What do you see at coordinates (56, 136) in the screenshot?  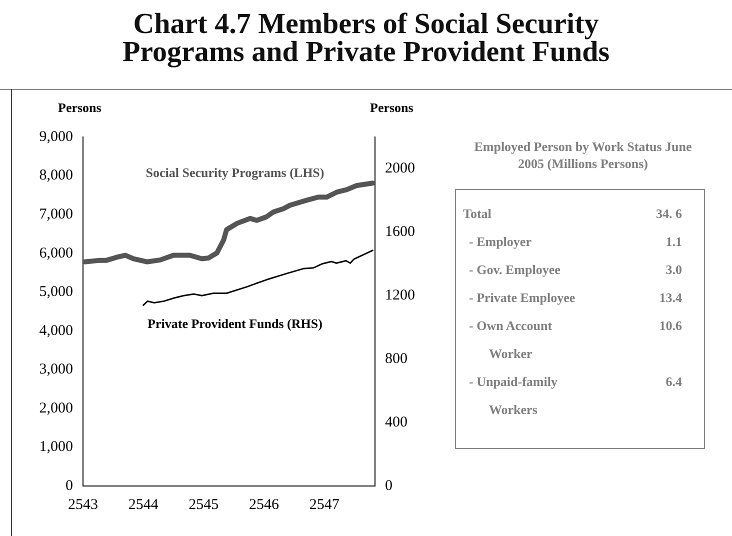 I see `y-tick-label: 9,000` at bounding box center [56, 136].